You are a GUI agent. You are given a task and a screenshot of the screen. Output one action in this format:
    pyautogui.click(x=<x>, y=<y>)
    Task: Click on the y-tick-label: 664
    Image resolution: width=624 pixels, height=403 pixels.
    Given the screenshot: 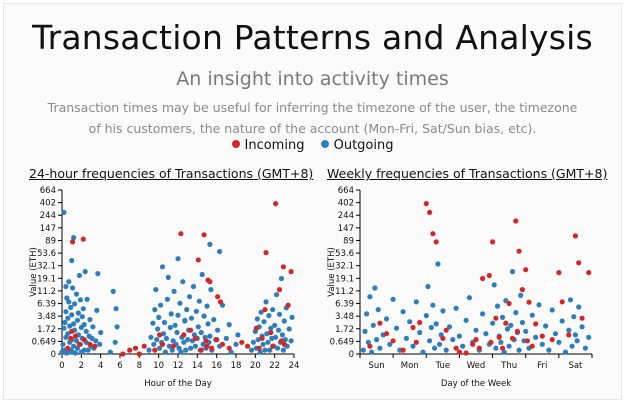 What is the action you would take?
    pyautogui.click(x=346, y=191)
    